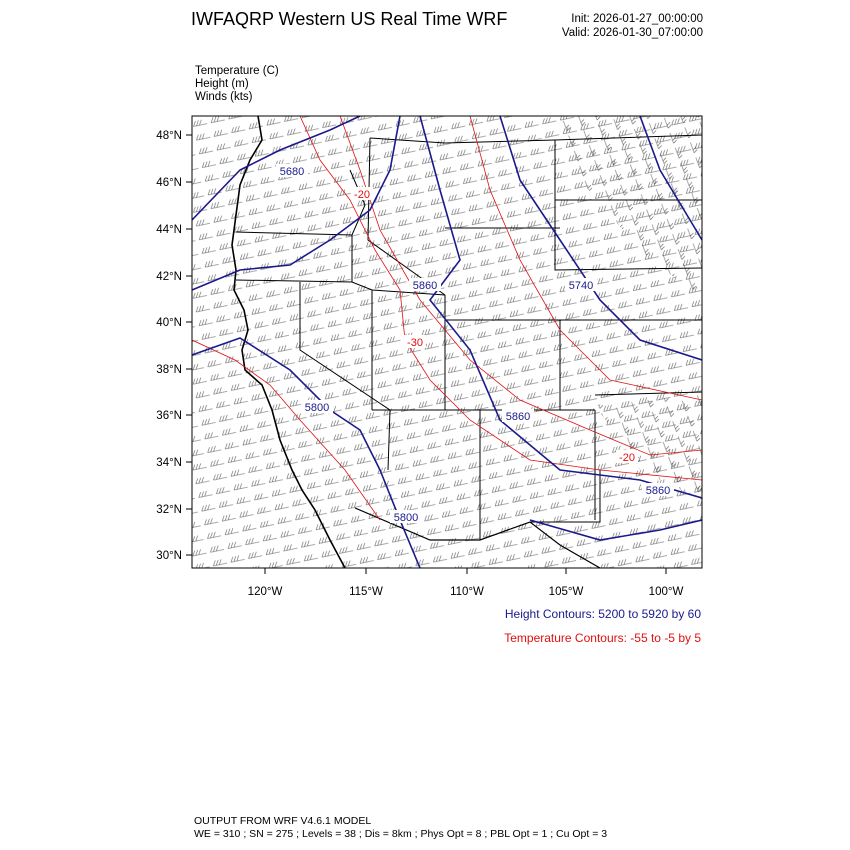 The height and width of the screenshot is (850, 850). I want to click on lat-label: 32°N, so click(169, 510).